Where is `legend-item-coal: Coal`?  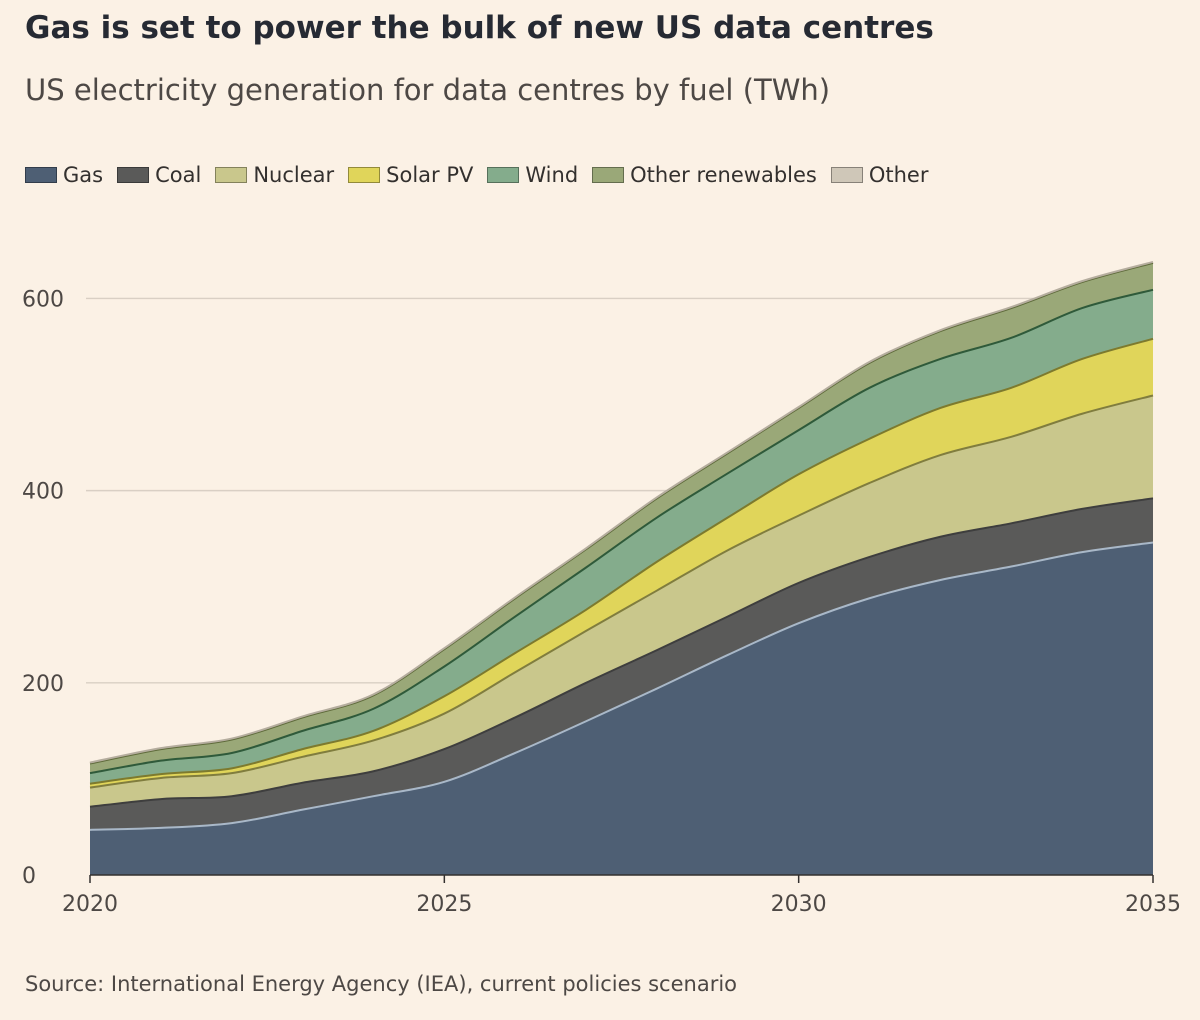
legend-item-coal: Coal is located at coordinates (159, 175).